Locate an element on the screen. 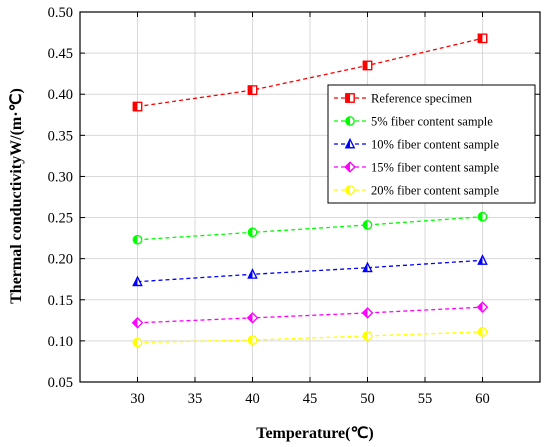 The height and width of the screenshot is (447, 550). x-tick-label: 50 is located at coordinates (367, 399).